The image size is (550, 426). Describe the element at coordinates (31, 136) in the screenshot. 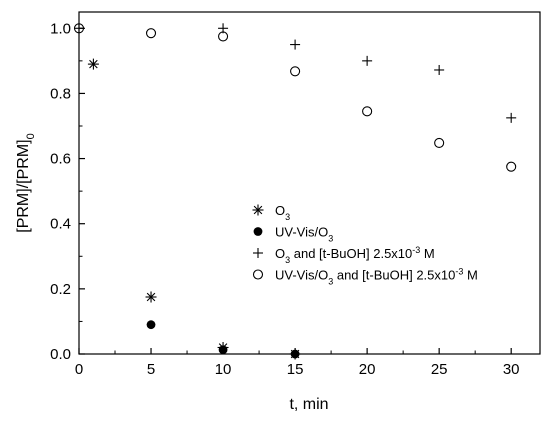

I see `y-axis-label-sub: 0` at that location.